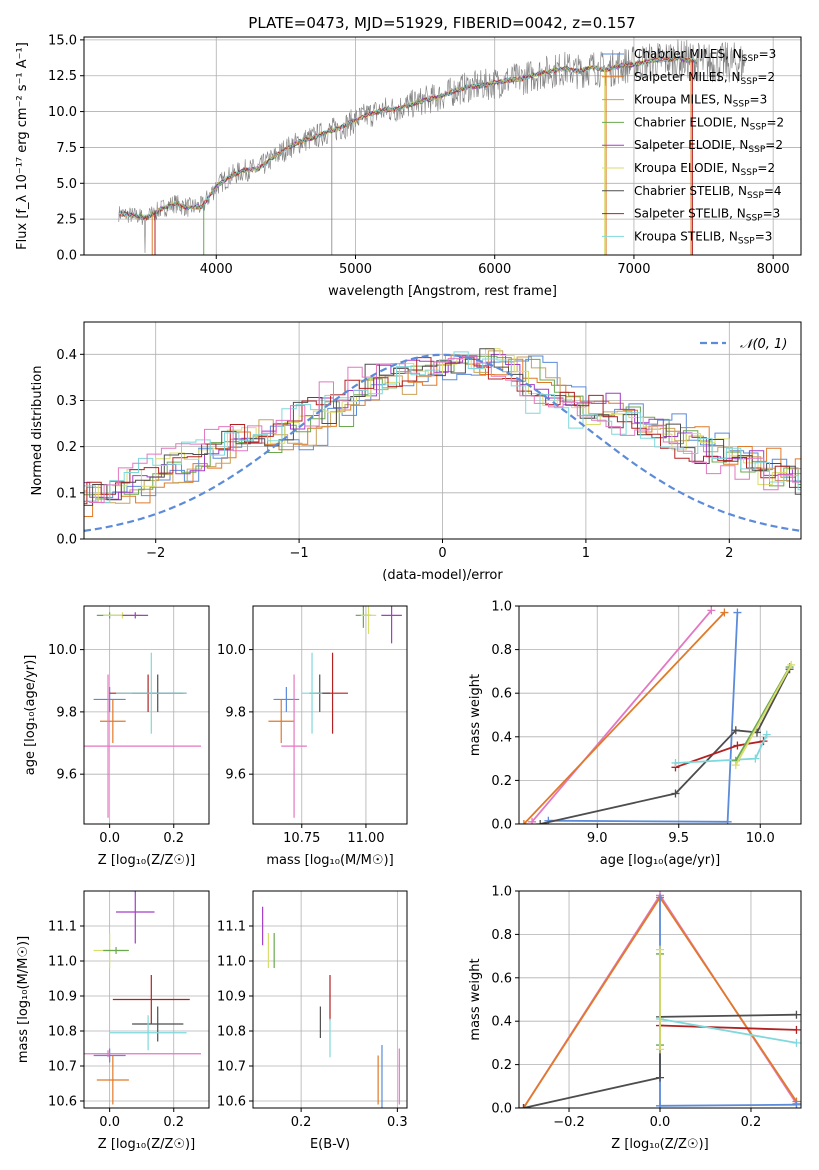 The width and height of the screenshot is (819, 1170). What do you see at coordinates (231, 962) in the screenshot?
I see `y-tick-label: 11.0` at bounding box center [231, 962].